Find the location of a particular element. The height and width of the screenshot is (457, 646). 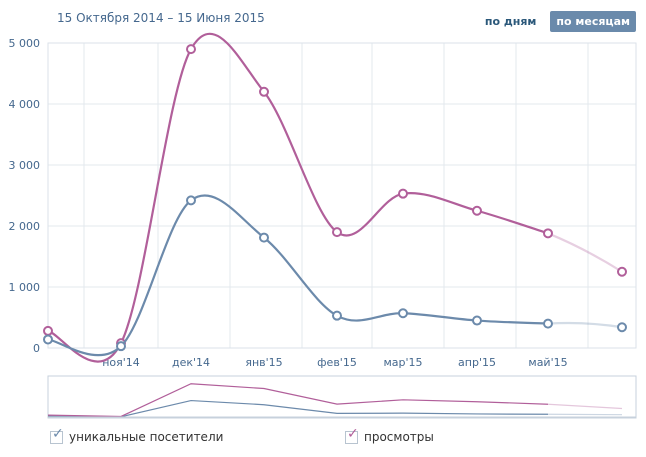

legend-visitors-label: уникальные посетители is located at coordinates (146, 437).